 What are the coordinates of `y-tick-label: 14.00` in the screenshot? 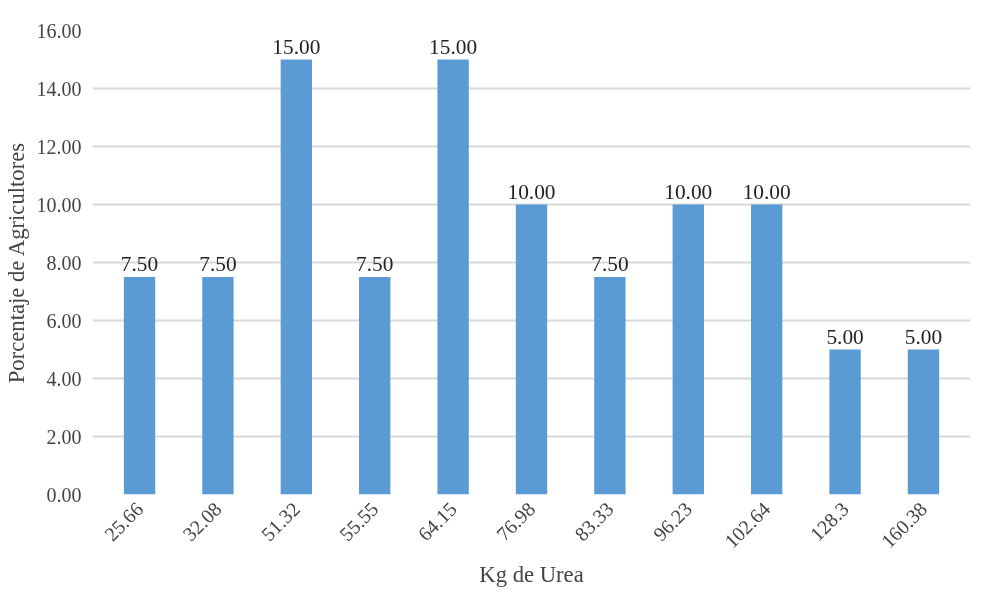 It's located at (59, 88).